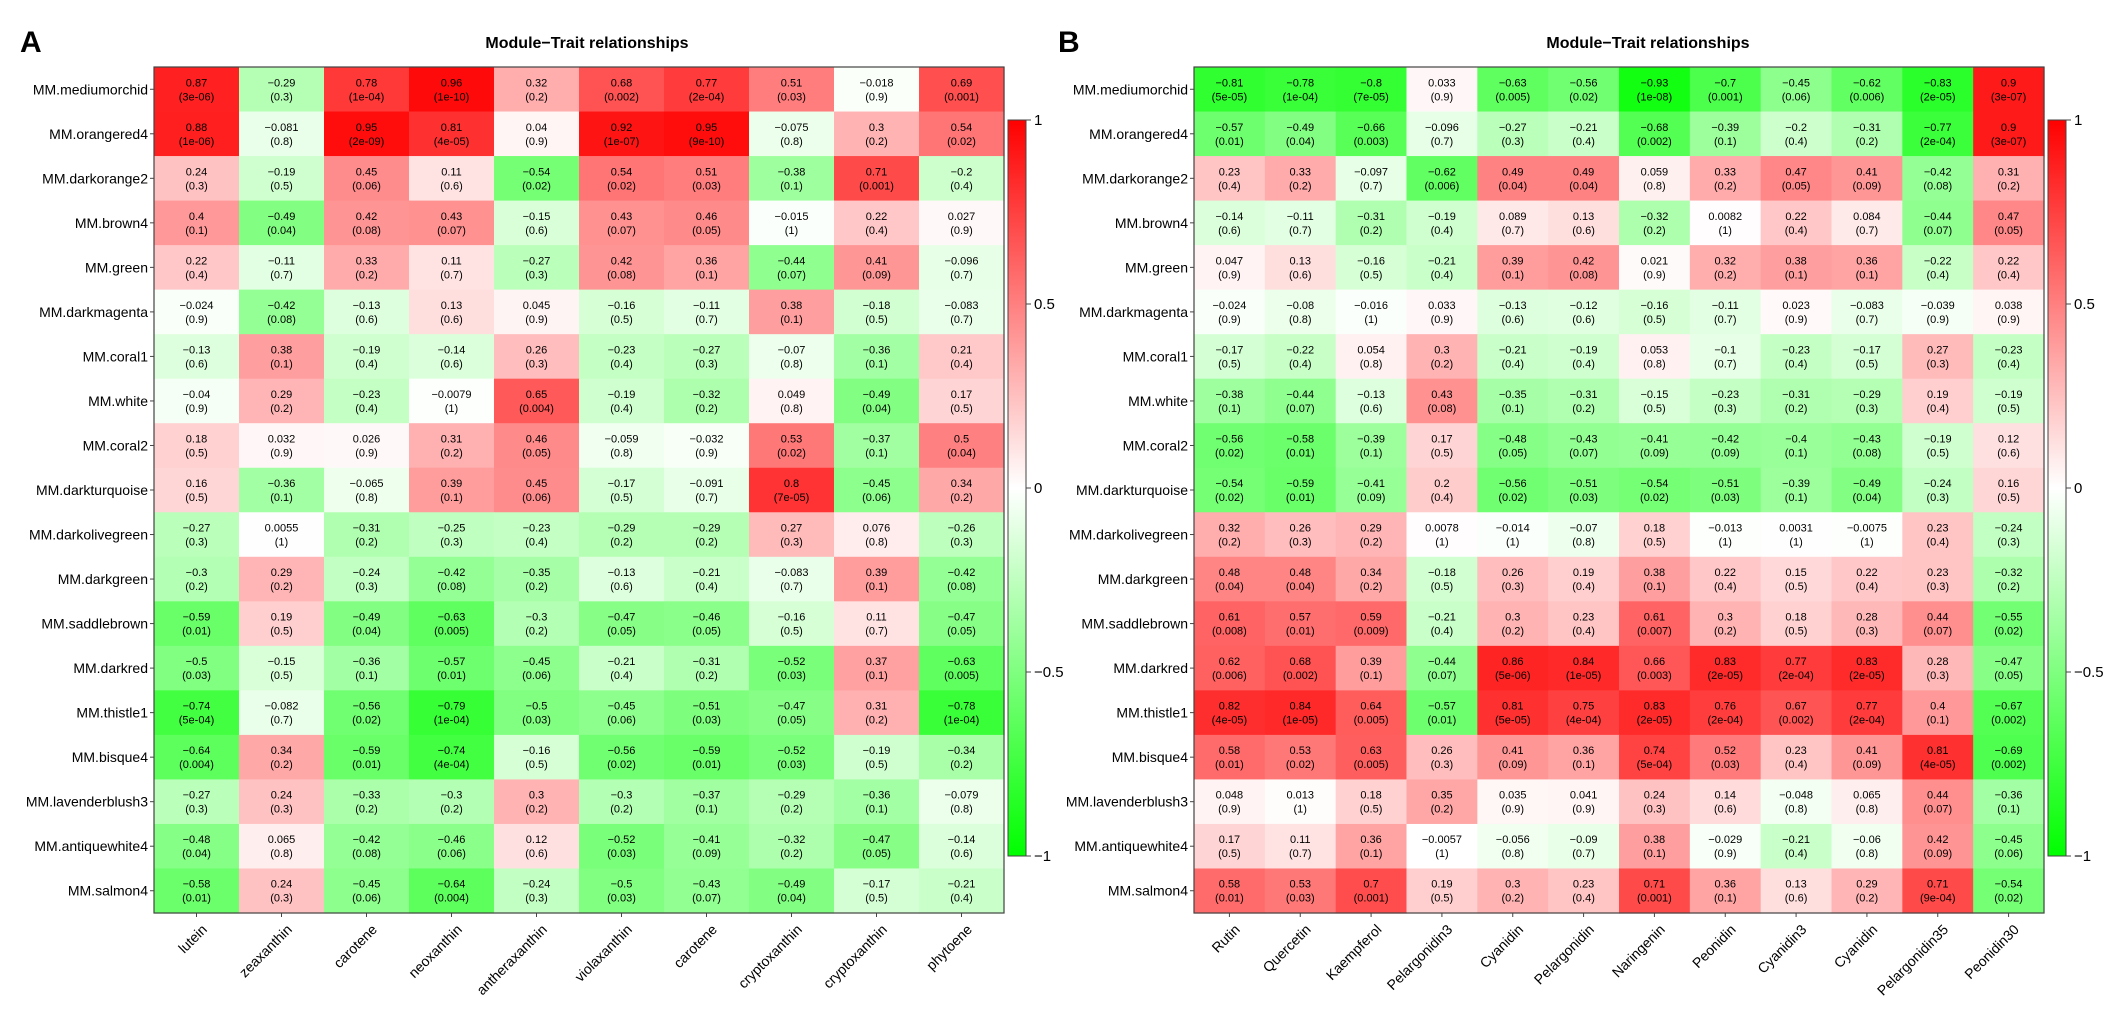 The image size is (2112, 1033). What do you see at coordinates (1300, 587) in the screenshot?
I see `cell-pvalue-label: (0.04)` at bounding box center [1300, 587].